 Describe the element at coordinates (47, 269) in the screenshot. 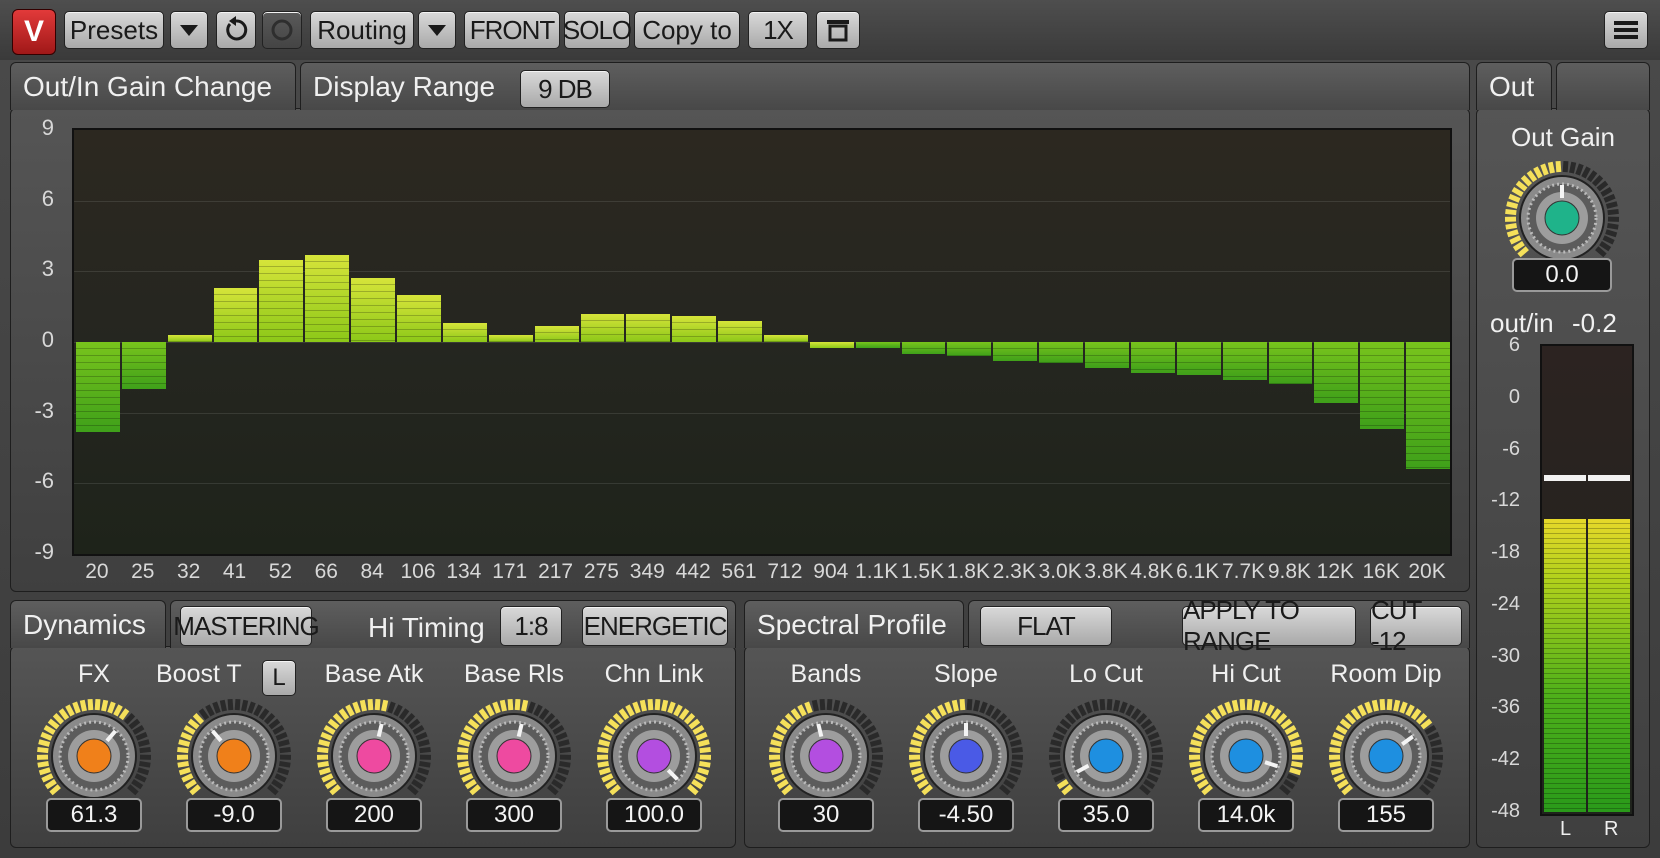

I see `y-tick-label: 3` at that location.